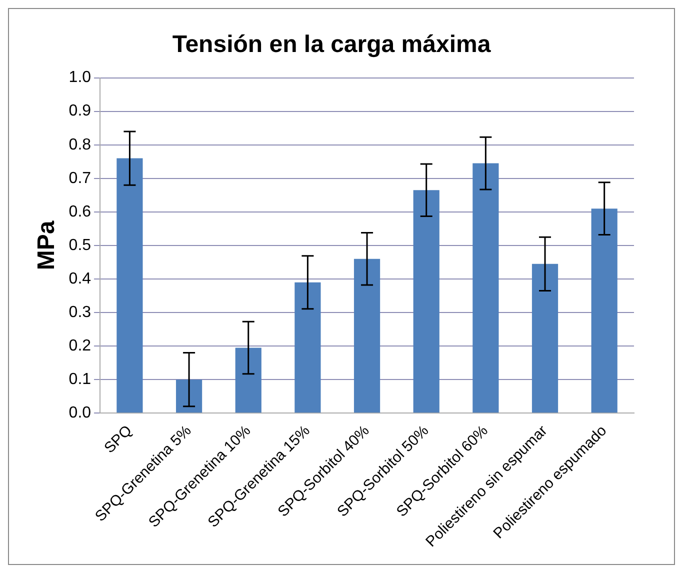 Image resolution: width=687 pixels, height=577 pixels. What do you see at coordinates (80, 77) in the screenshot?
I see `y-tick-label: 1.0` at bounding box center [80, 77].